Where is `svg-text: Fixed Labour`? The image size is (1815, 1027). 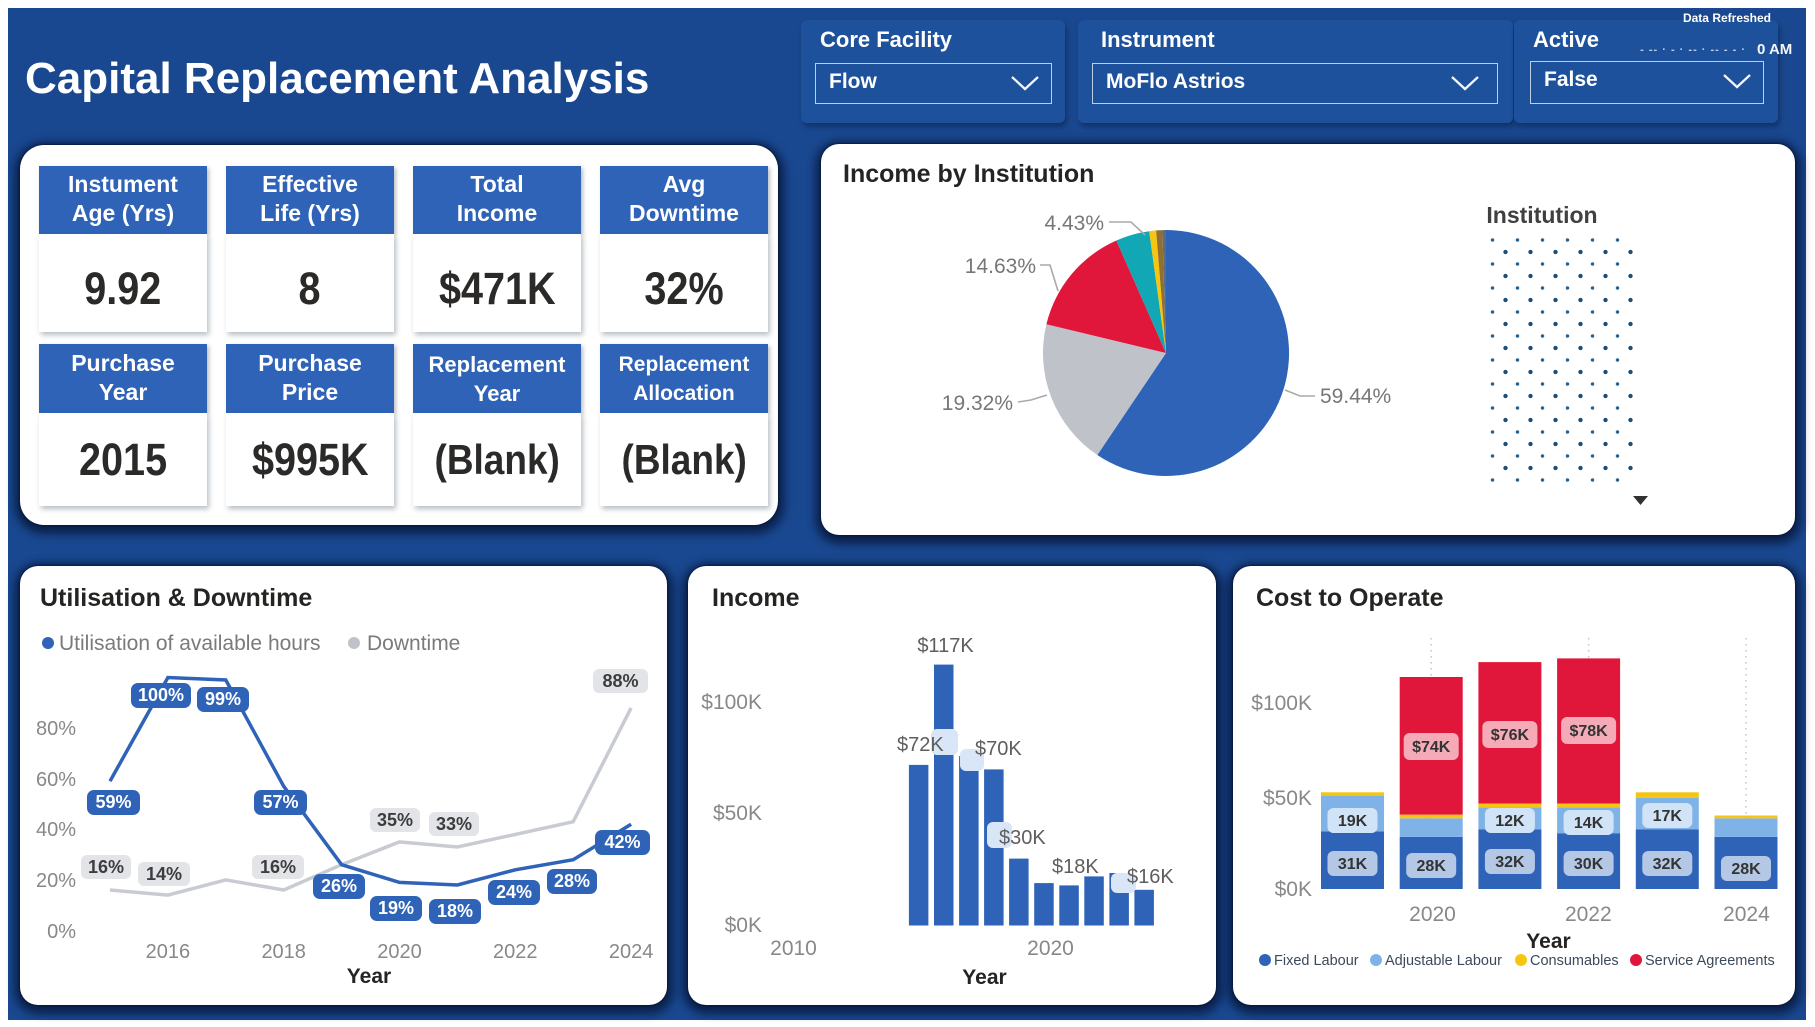
svg-text: Fixed Labour is located at coordinates (1316, 961).